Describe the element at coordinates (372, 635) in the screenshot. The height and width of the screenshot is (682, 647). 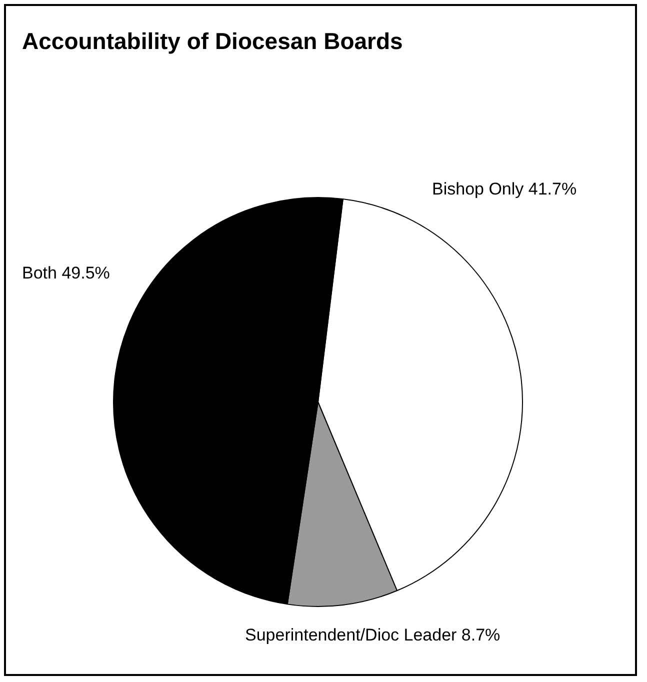
I see `slice-label: Superintendent/Dioc Leader 8.7%` at that location.